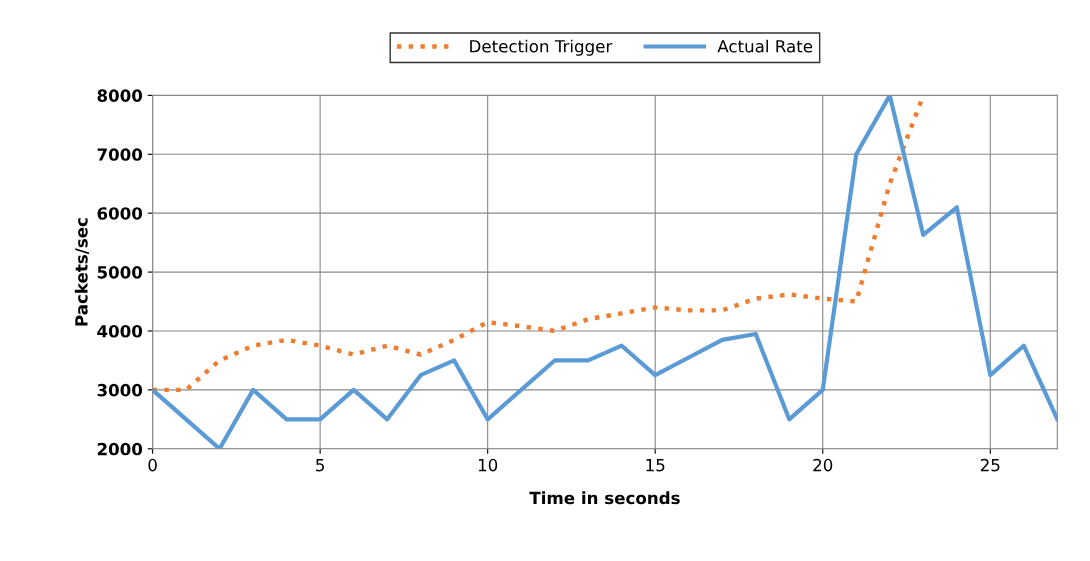 The image size is (1090, 561). Describe the element at coordinates (120, 390) in the screenshot. I see `y-tick-label: 3000` at that location.